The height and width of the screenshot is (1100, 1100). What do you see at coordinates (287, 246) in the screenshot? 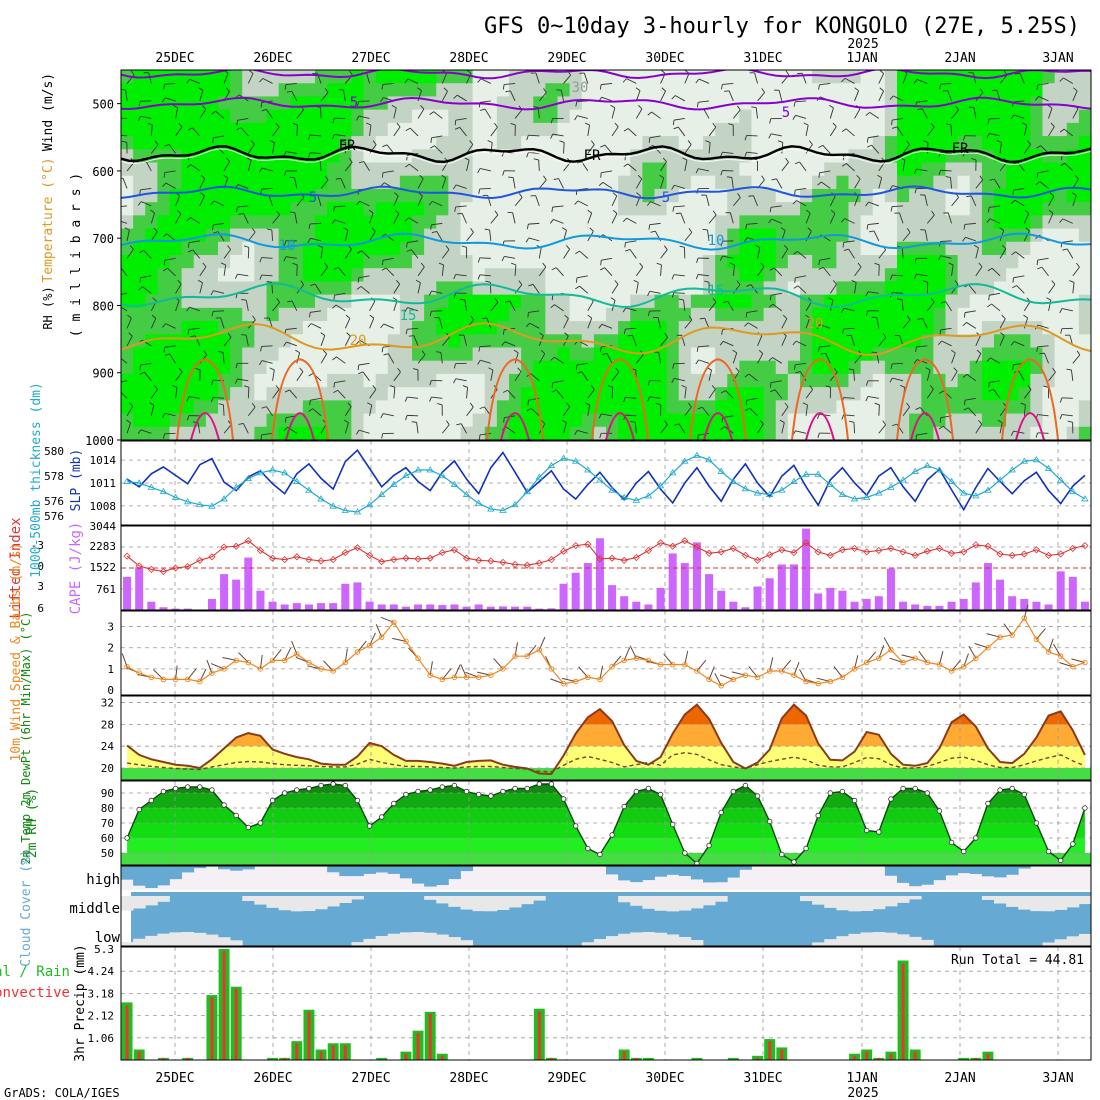
I see `contour-label: 10` at bounding box center [287, 246].